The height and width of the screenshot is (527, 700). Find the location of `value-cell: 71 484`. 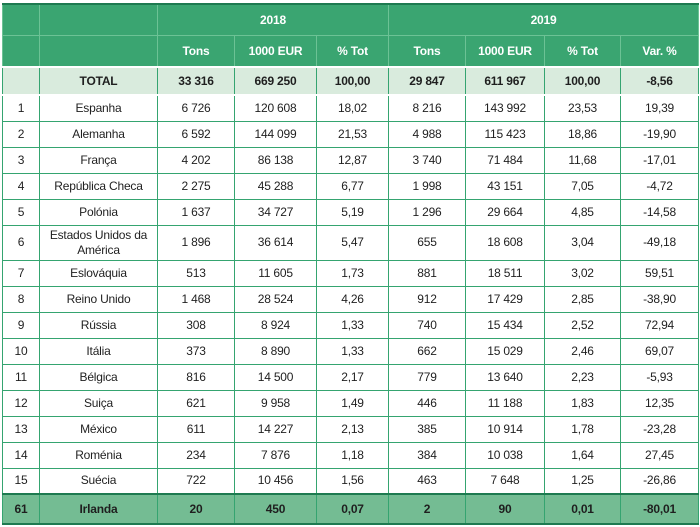

value-cell: 71 484 is located at coordinates (505, 160).